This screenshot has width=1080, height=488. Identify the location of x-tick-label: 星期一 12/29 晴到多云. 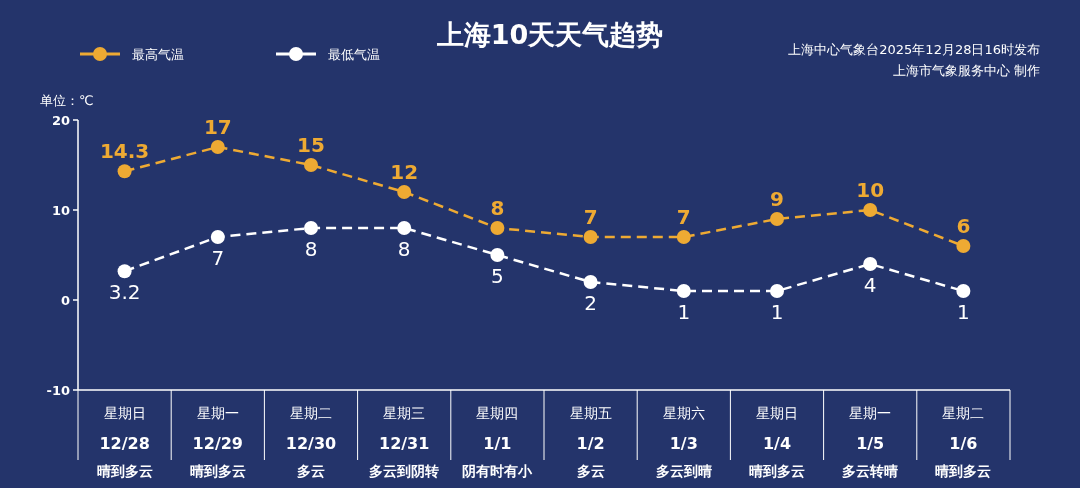
(217, 442).